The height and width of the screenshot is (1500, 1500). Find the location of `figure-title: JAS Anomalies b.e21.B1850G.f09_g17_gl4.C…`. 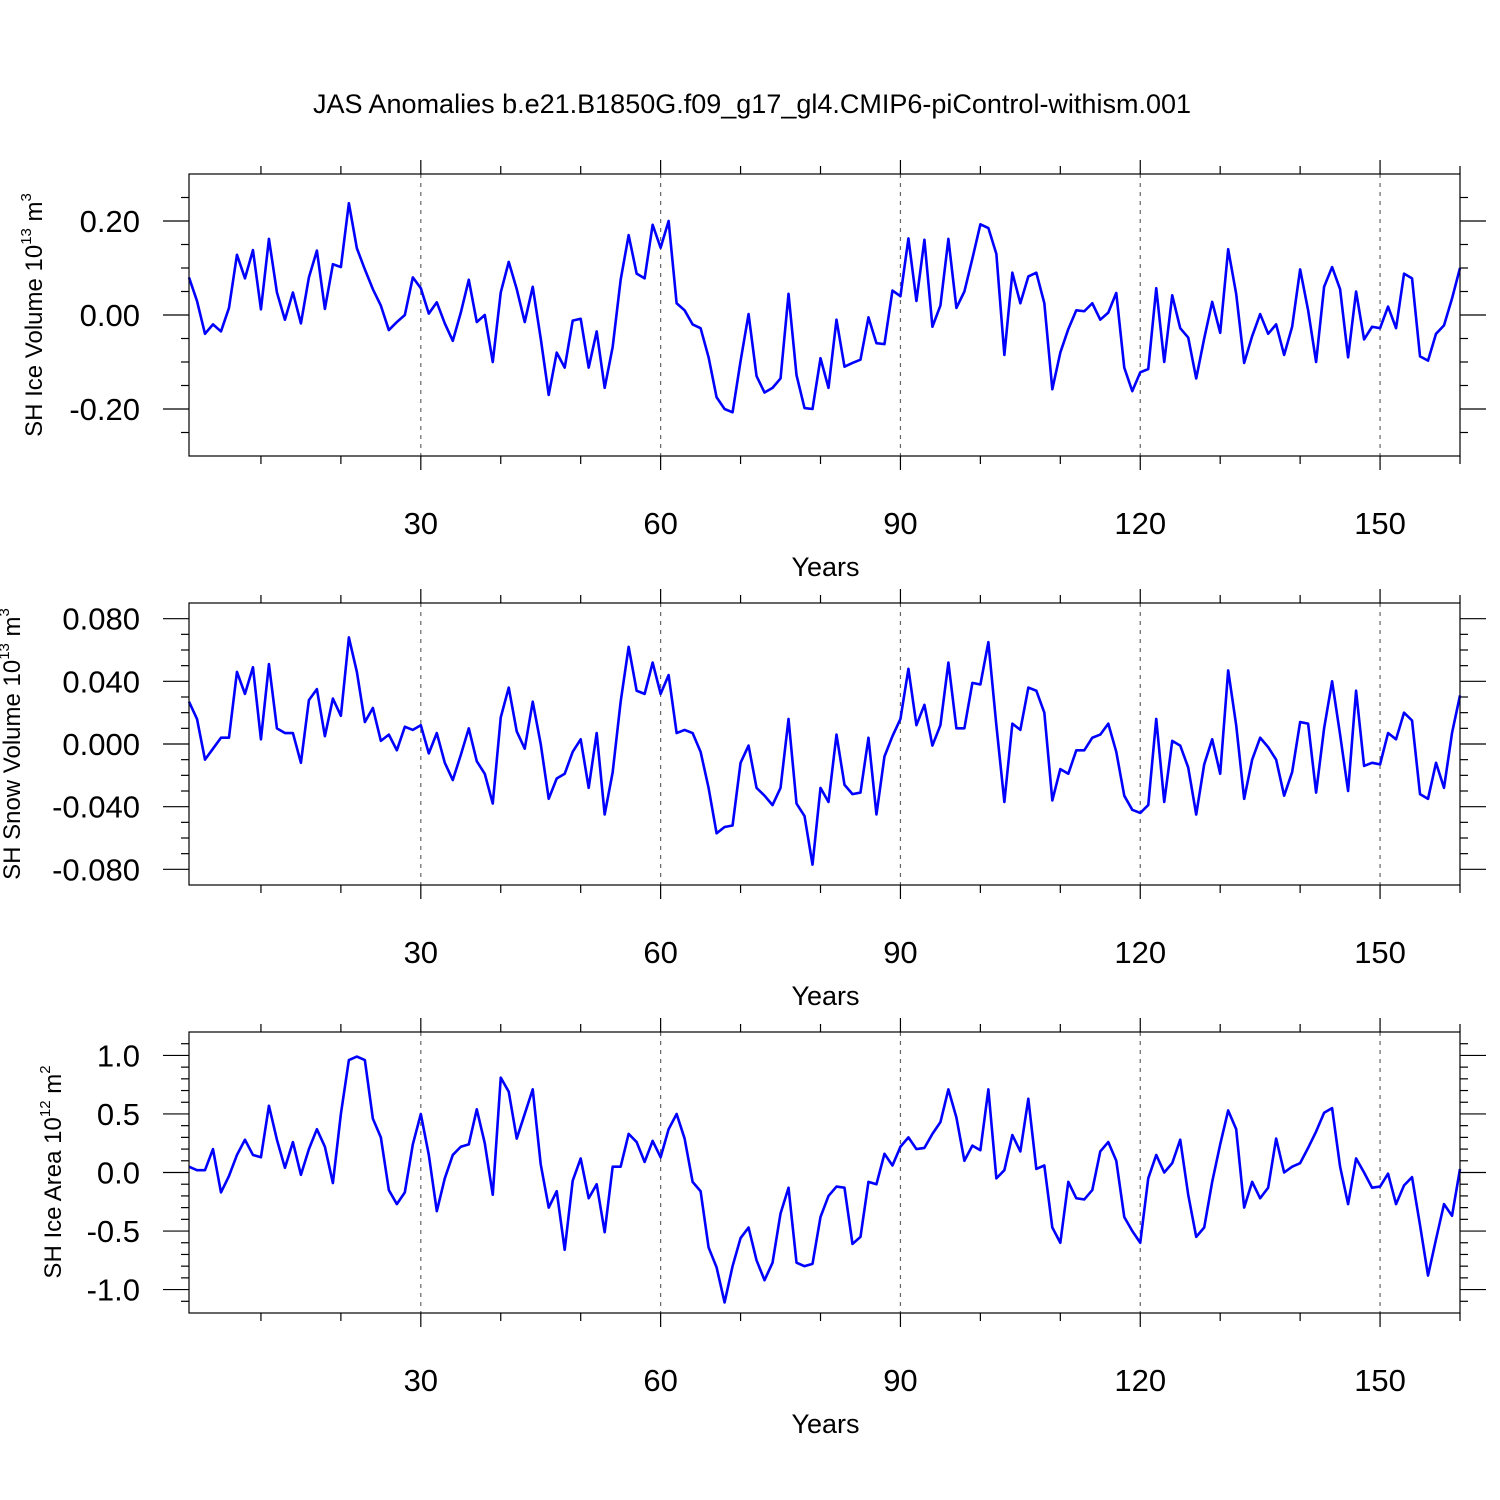

figure-title: JAS Anomalies b.e21.B1850G.f09_g17_gl4.C… is located at coordinates (752, 104).